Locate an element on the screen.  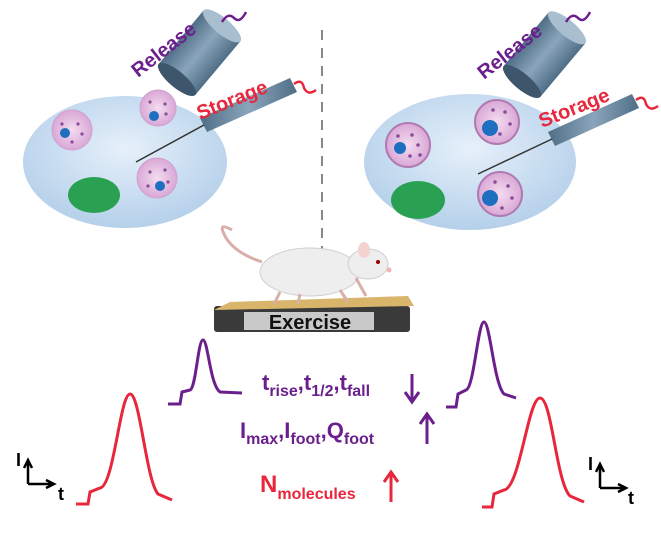
axes-icon-left: I t is located at coordinates (40, 477).